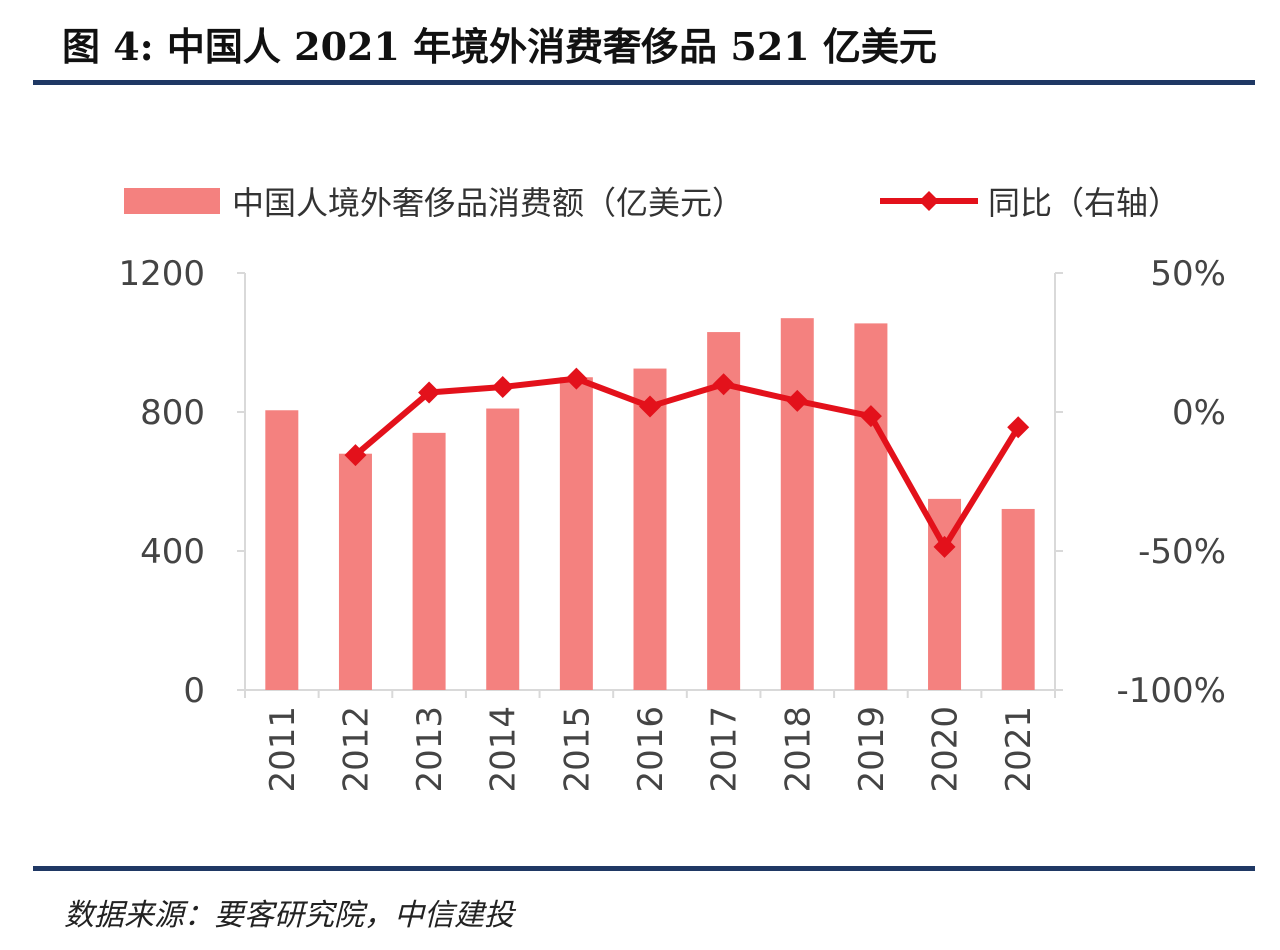 This screenshot has height=950, width=1280. What do you see at coordinates (1171, 691) in the screenshot?
I see `right-axis-tick-label: -100%` at bounding box center [1171, 691].